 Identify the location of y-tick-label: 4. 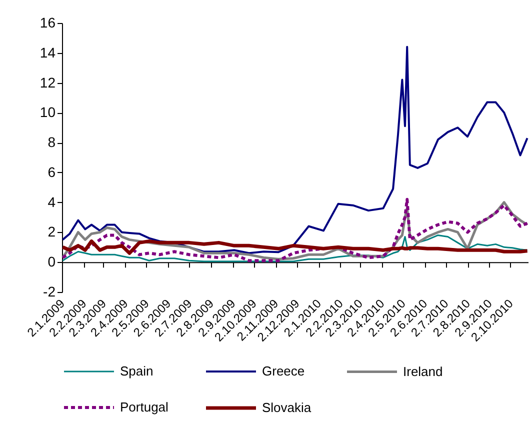
(52, 202).